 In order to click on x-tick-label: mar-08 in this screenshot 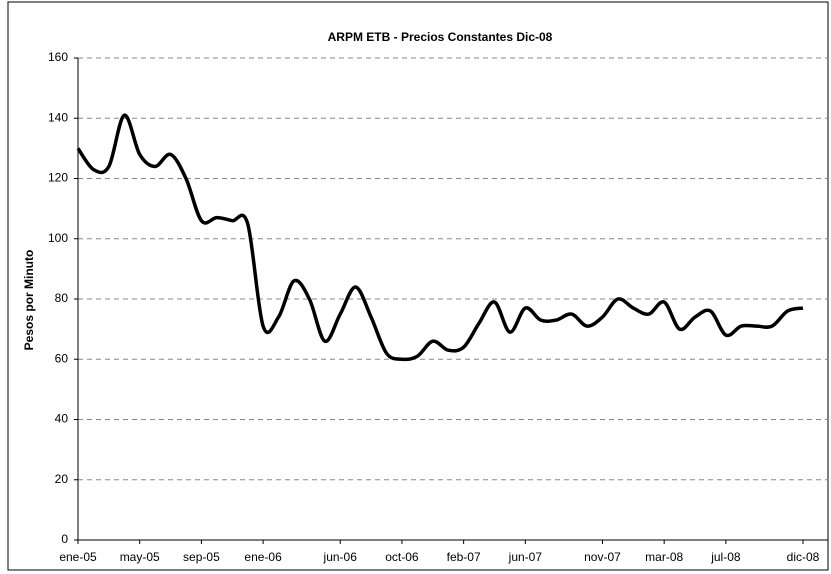, I will do `click(664, 557)`.